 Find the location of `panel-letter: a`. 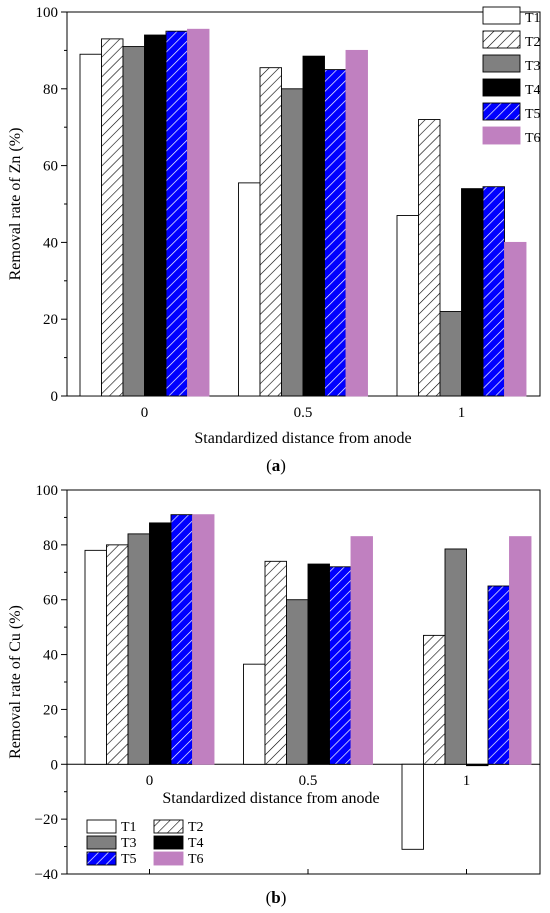

panel-letter: a is located at coordinates (276, 465).